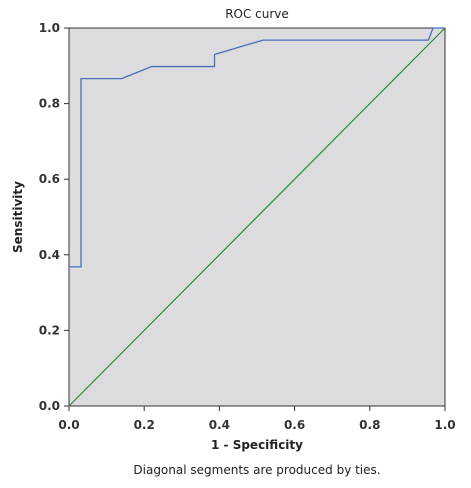 The image size is (471, 488). What do you see at coordinates (257, 14) in the screenshot?
I see `chart-title: ROC curve` at bounding box center [257, 14].